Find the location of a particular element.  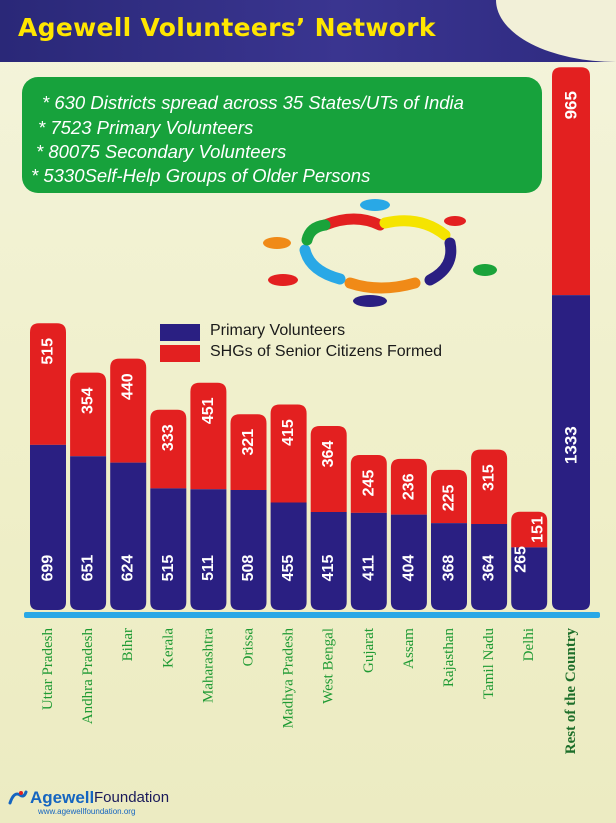

people-circle-logo-icon is located at coordinates (380, 253).